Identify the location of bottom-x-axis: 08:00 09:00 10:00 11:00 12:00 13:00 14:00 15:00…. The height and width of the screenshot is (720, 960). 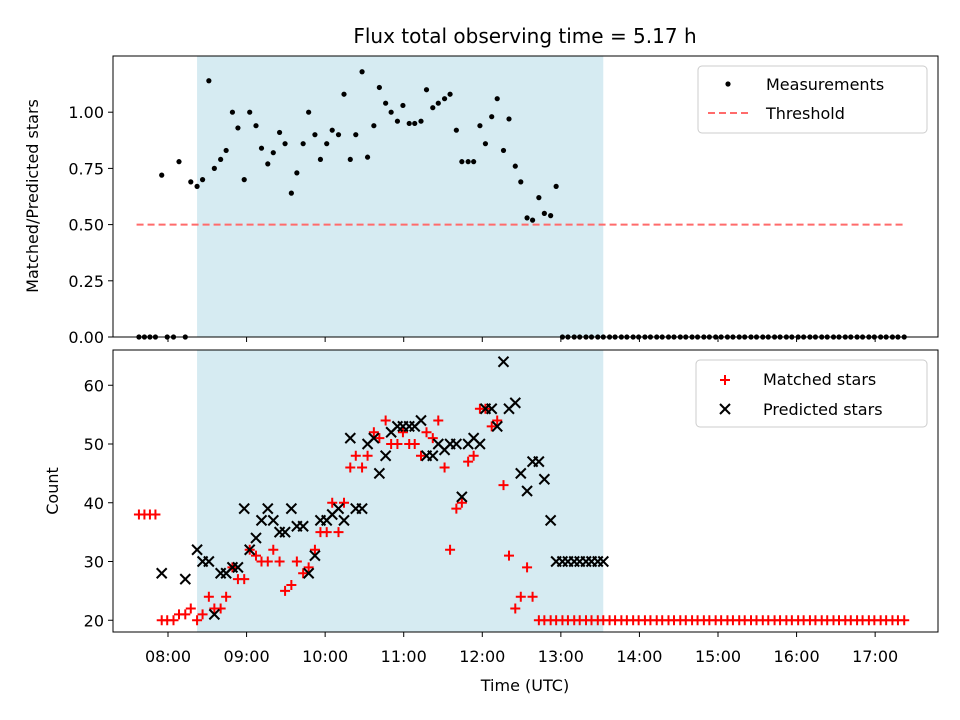
(521, 649).